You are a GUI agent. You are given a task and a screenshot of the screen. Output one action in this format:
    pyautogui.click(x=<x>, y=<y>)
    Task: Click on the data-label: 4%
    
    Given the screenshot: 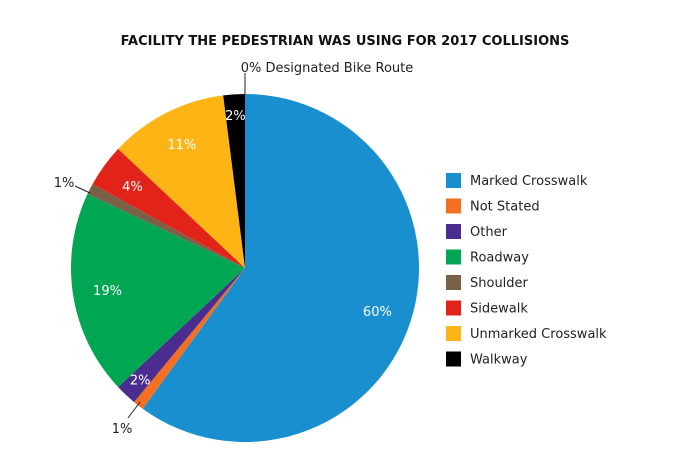 What is the action you would take?
    pyautogui.click(x=132, y=187)
    